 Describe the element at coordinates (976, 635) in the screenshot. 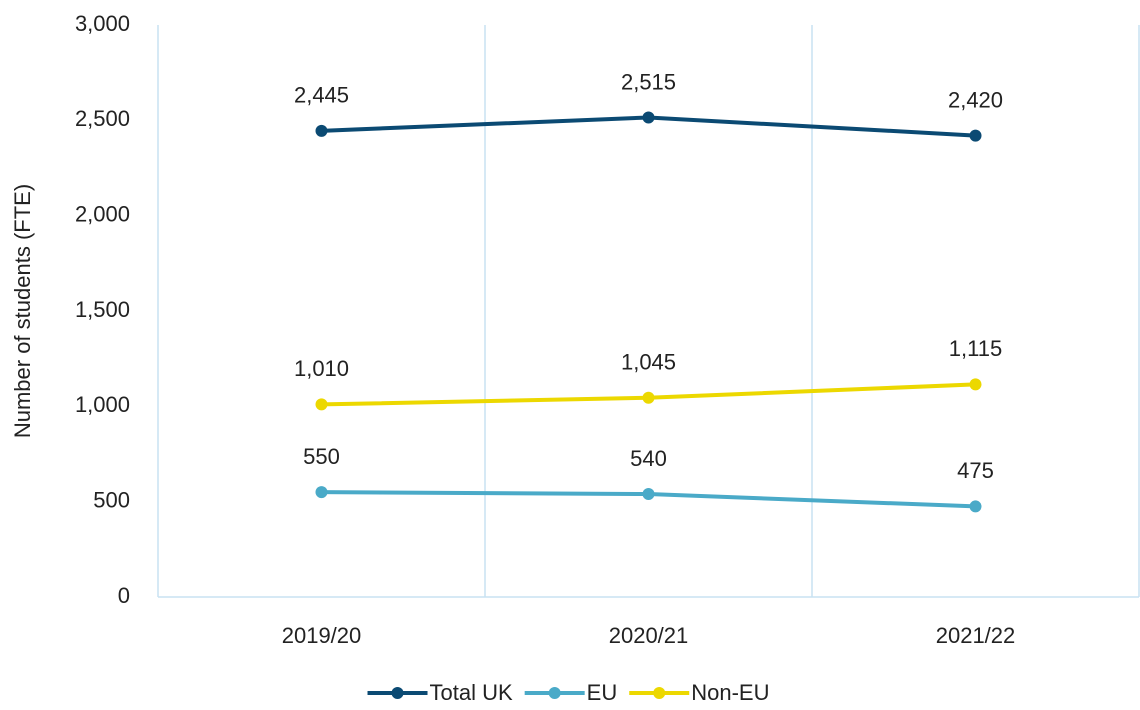

I see `x-tick-label: 2021/22` at that location.